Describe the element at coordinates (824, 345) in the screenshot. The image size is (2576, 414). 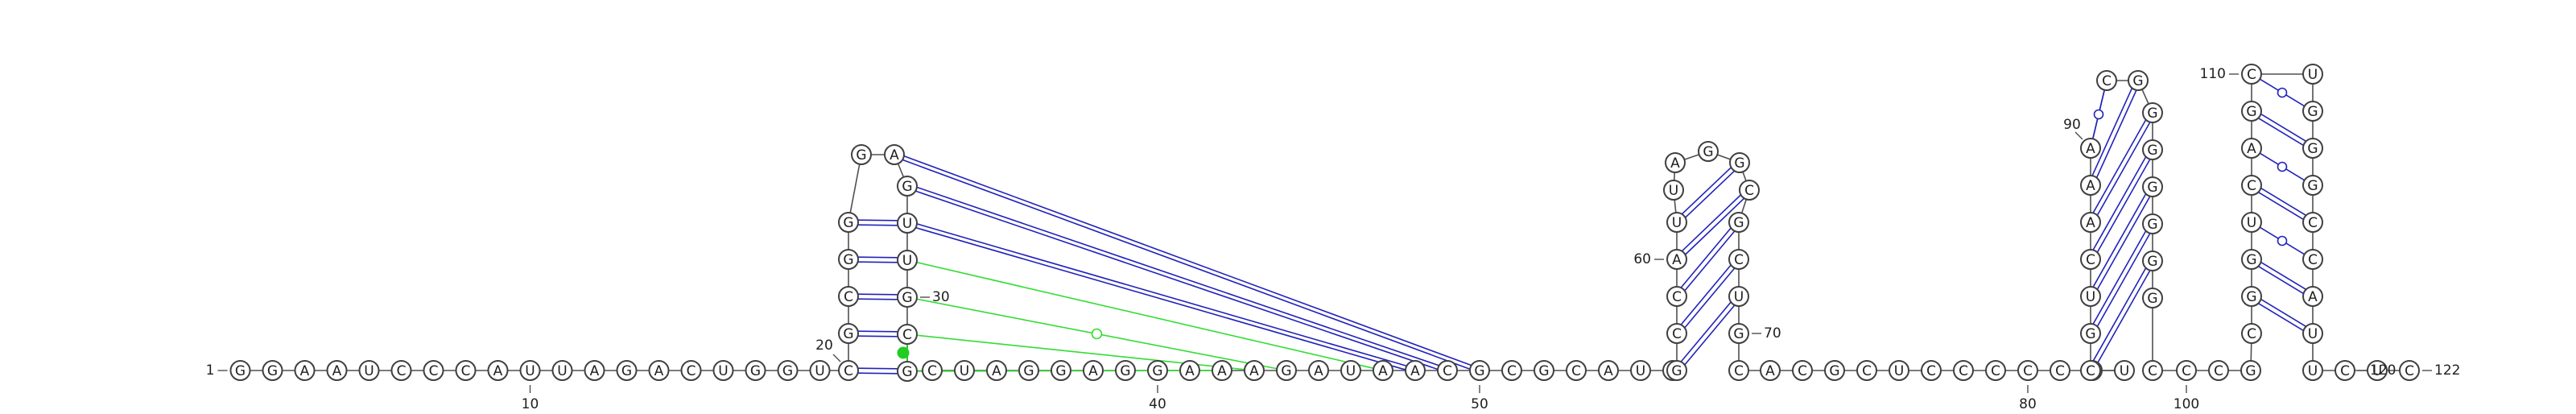
I see `position-label: 20` at that location.